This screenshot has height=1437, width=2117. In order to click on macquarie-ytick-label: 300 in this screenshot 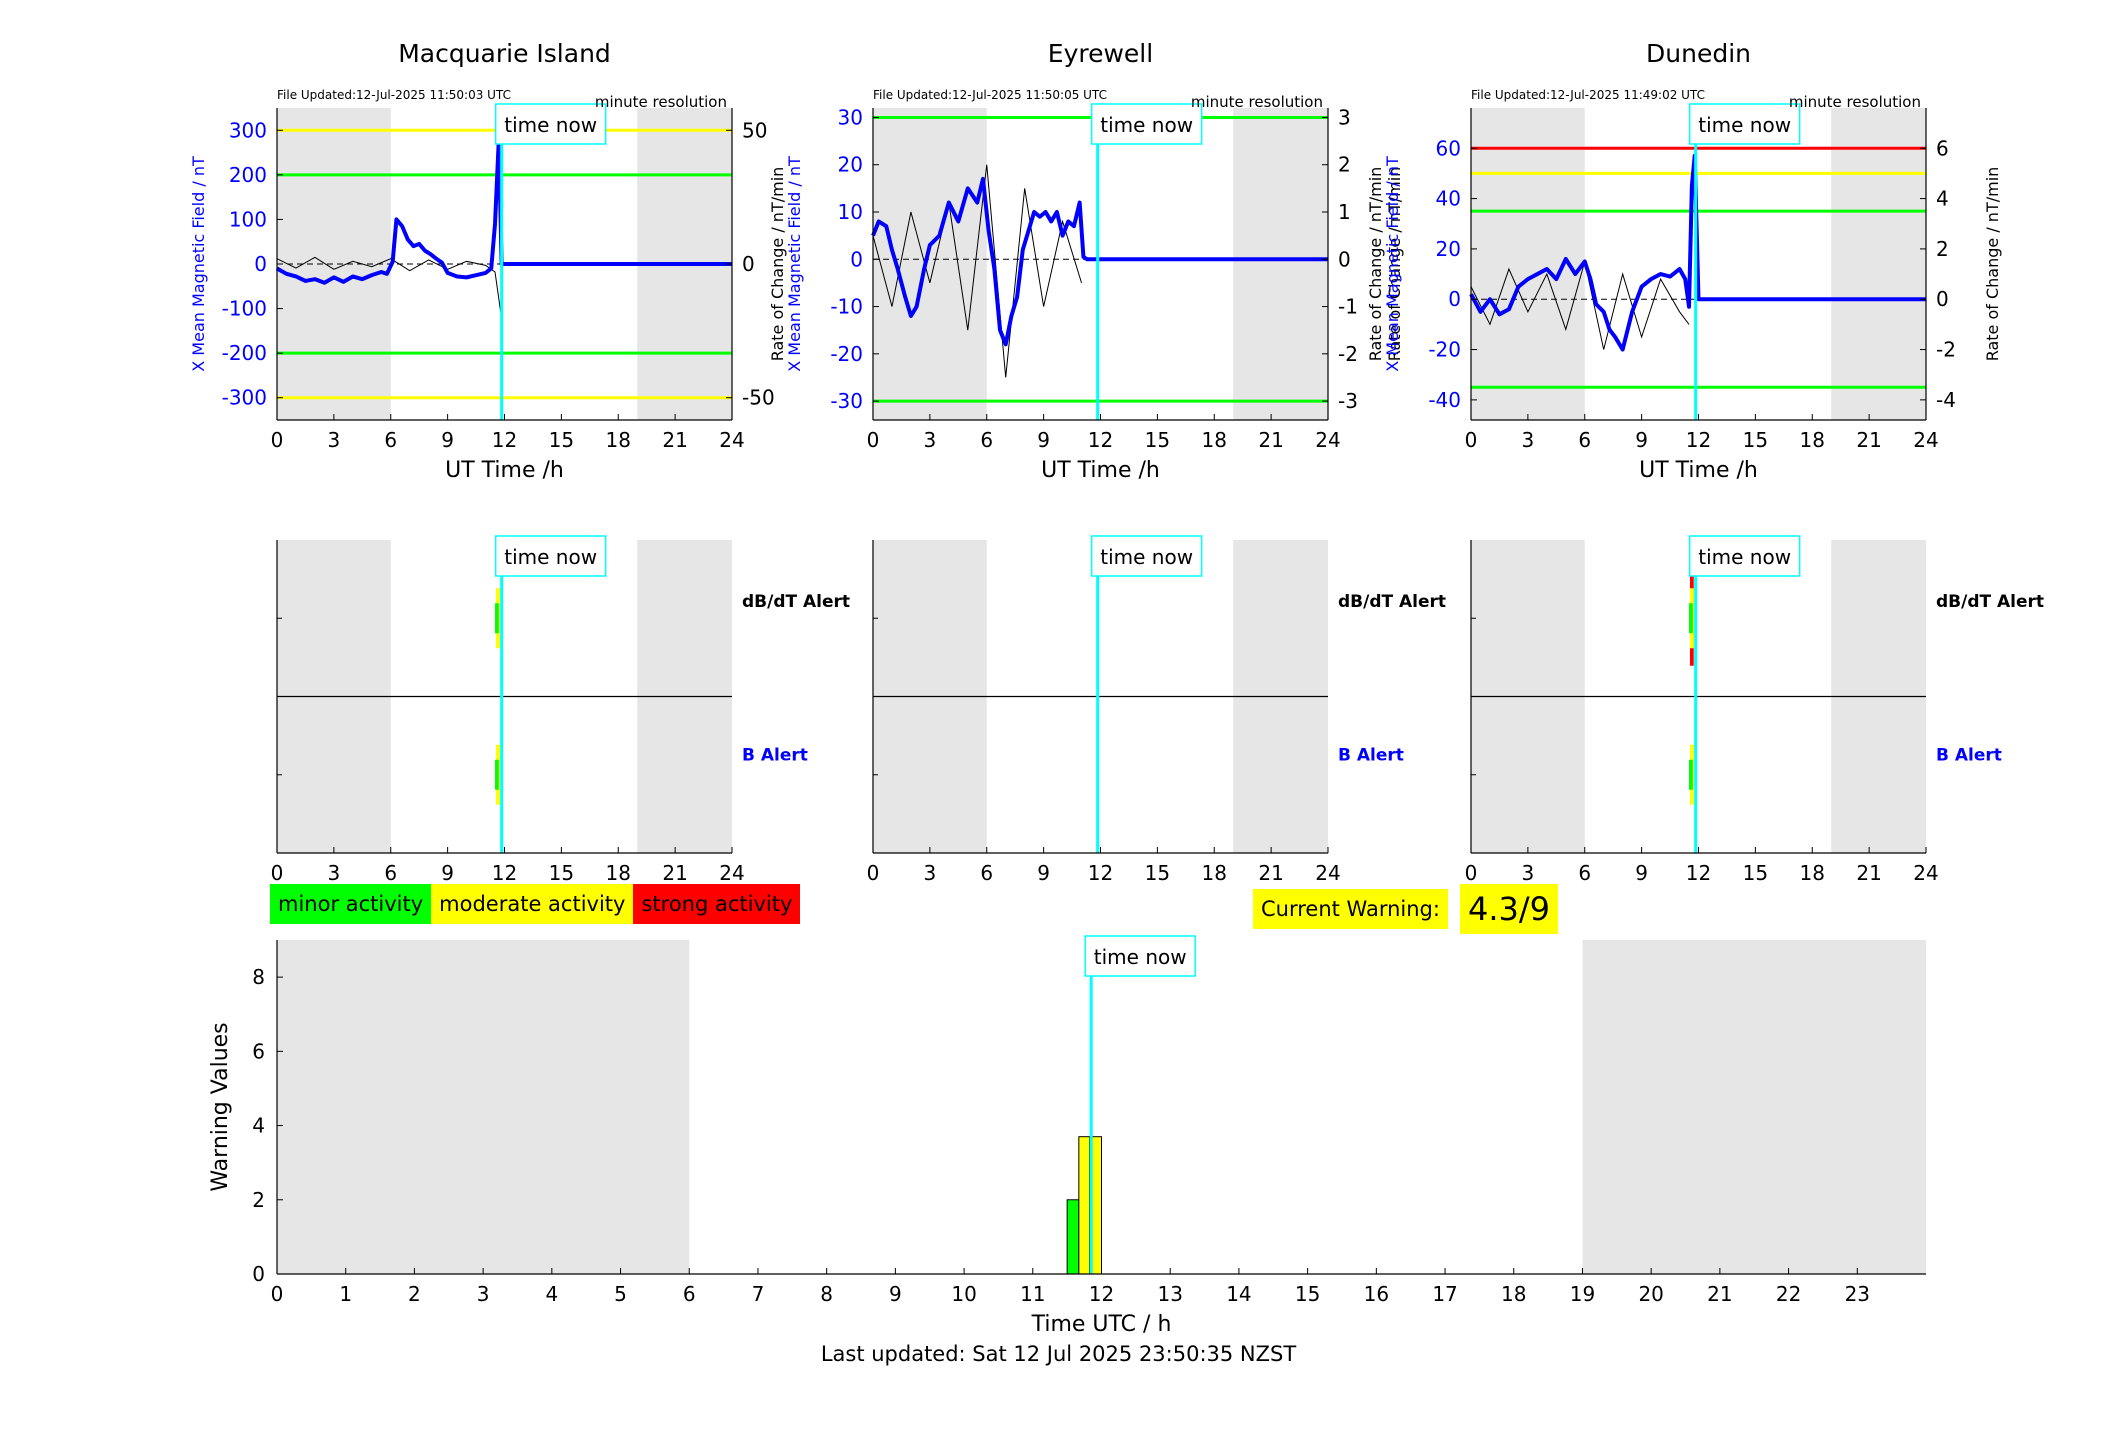, I will do `click(248, 130)`.